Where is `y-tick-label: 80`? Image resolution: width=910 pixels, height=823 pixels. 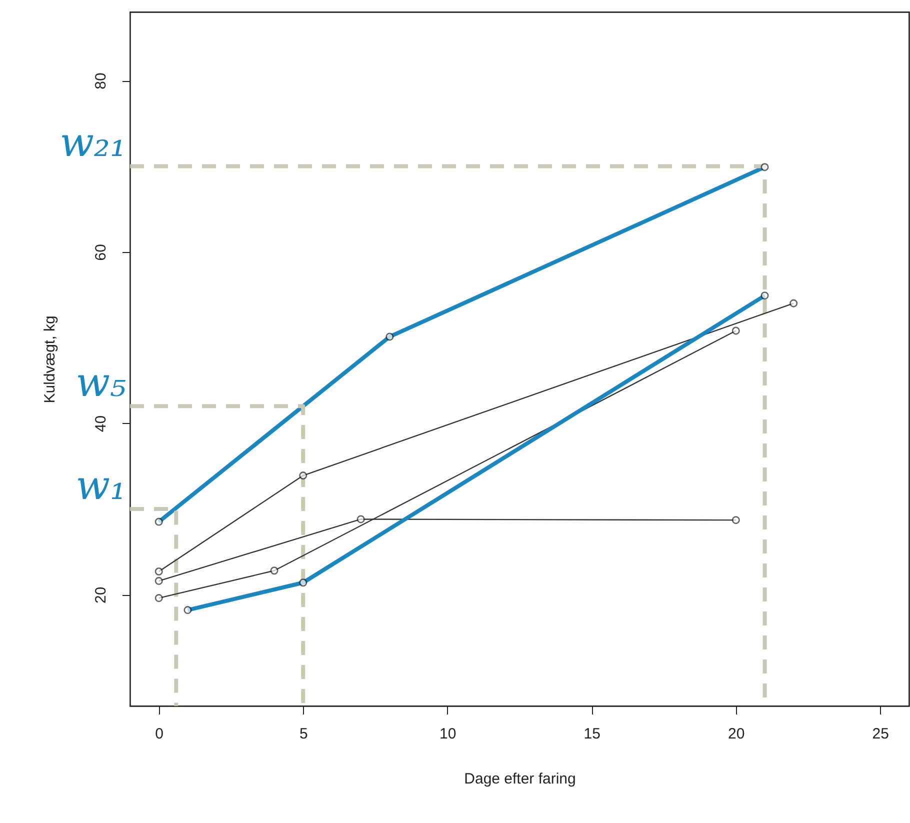 y-tick-label: 80 is located at coordinates (101, 81).